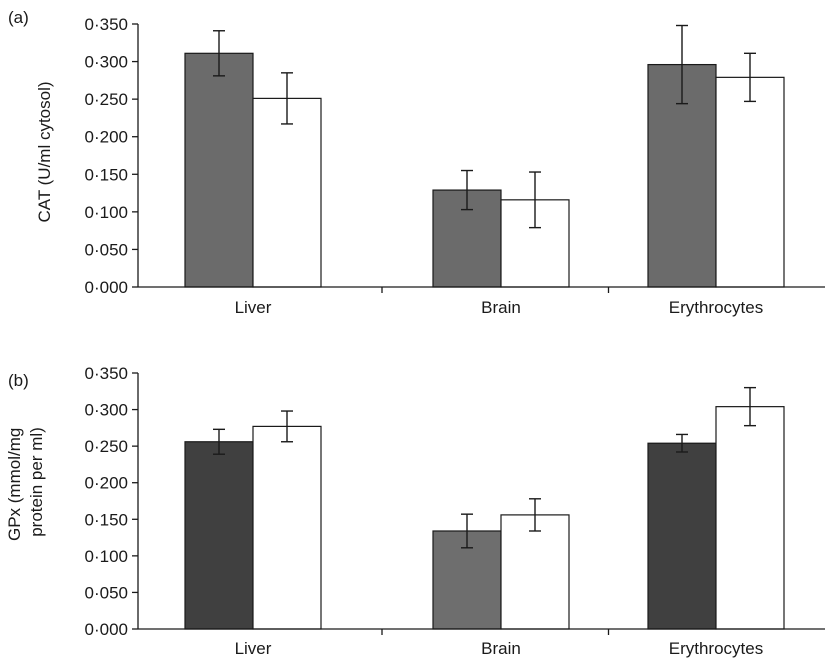 This screenshot has width=830, height=660. Describe the element at coordinates (253, 648) in the screenshot. I see `panel-b-x-label-liver: Liver` at that location.